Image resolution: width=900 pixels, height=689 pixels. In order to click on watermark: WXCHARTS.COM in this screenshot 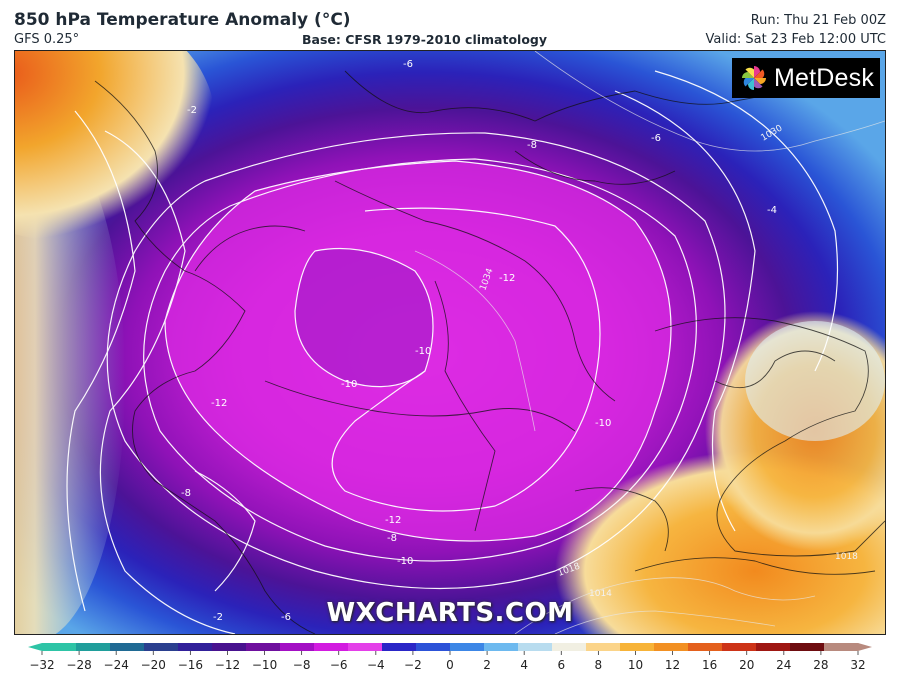, I will do `click(450, 613)`.